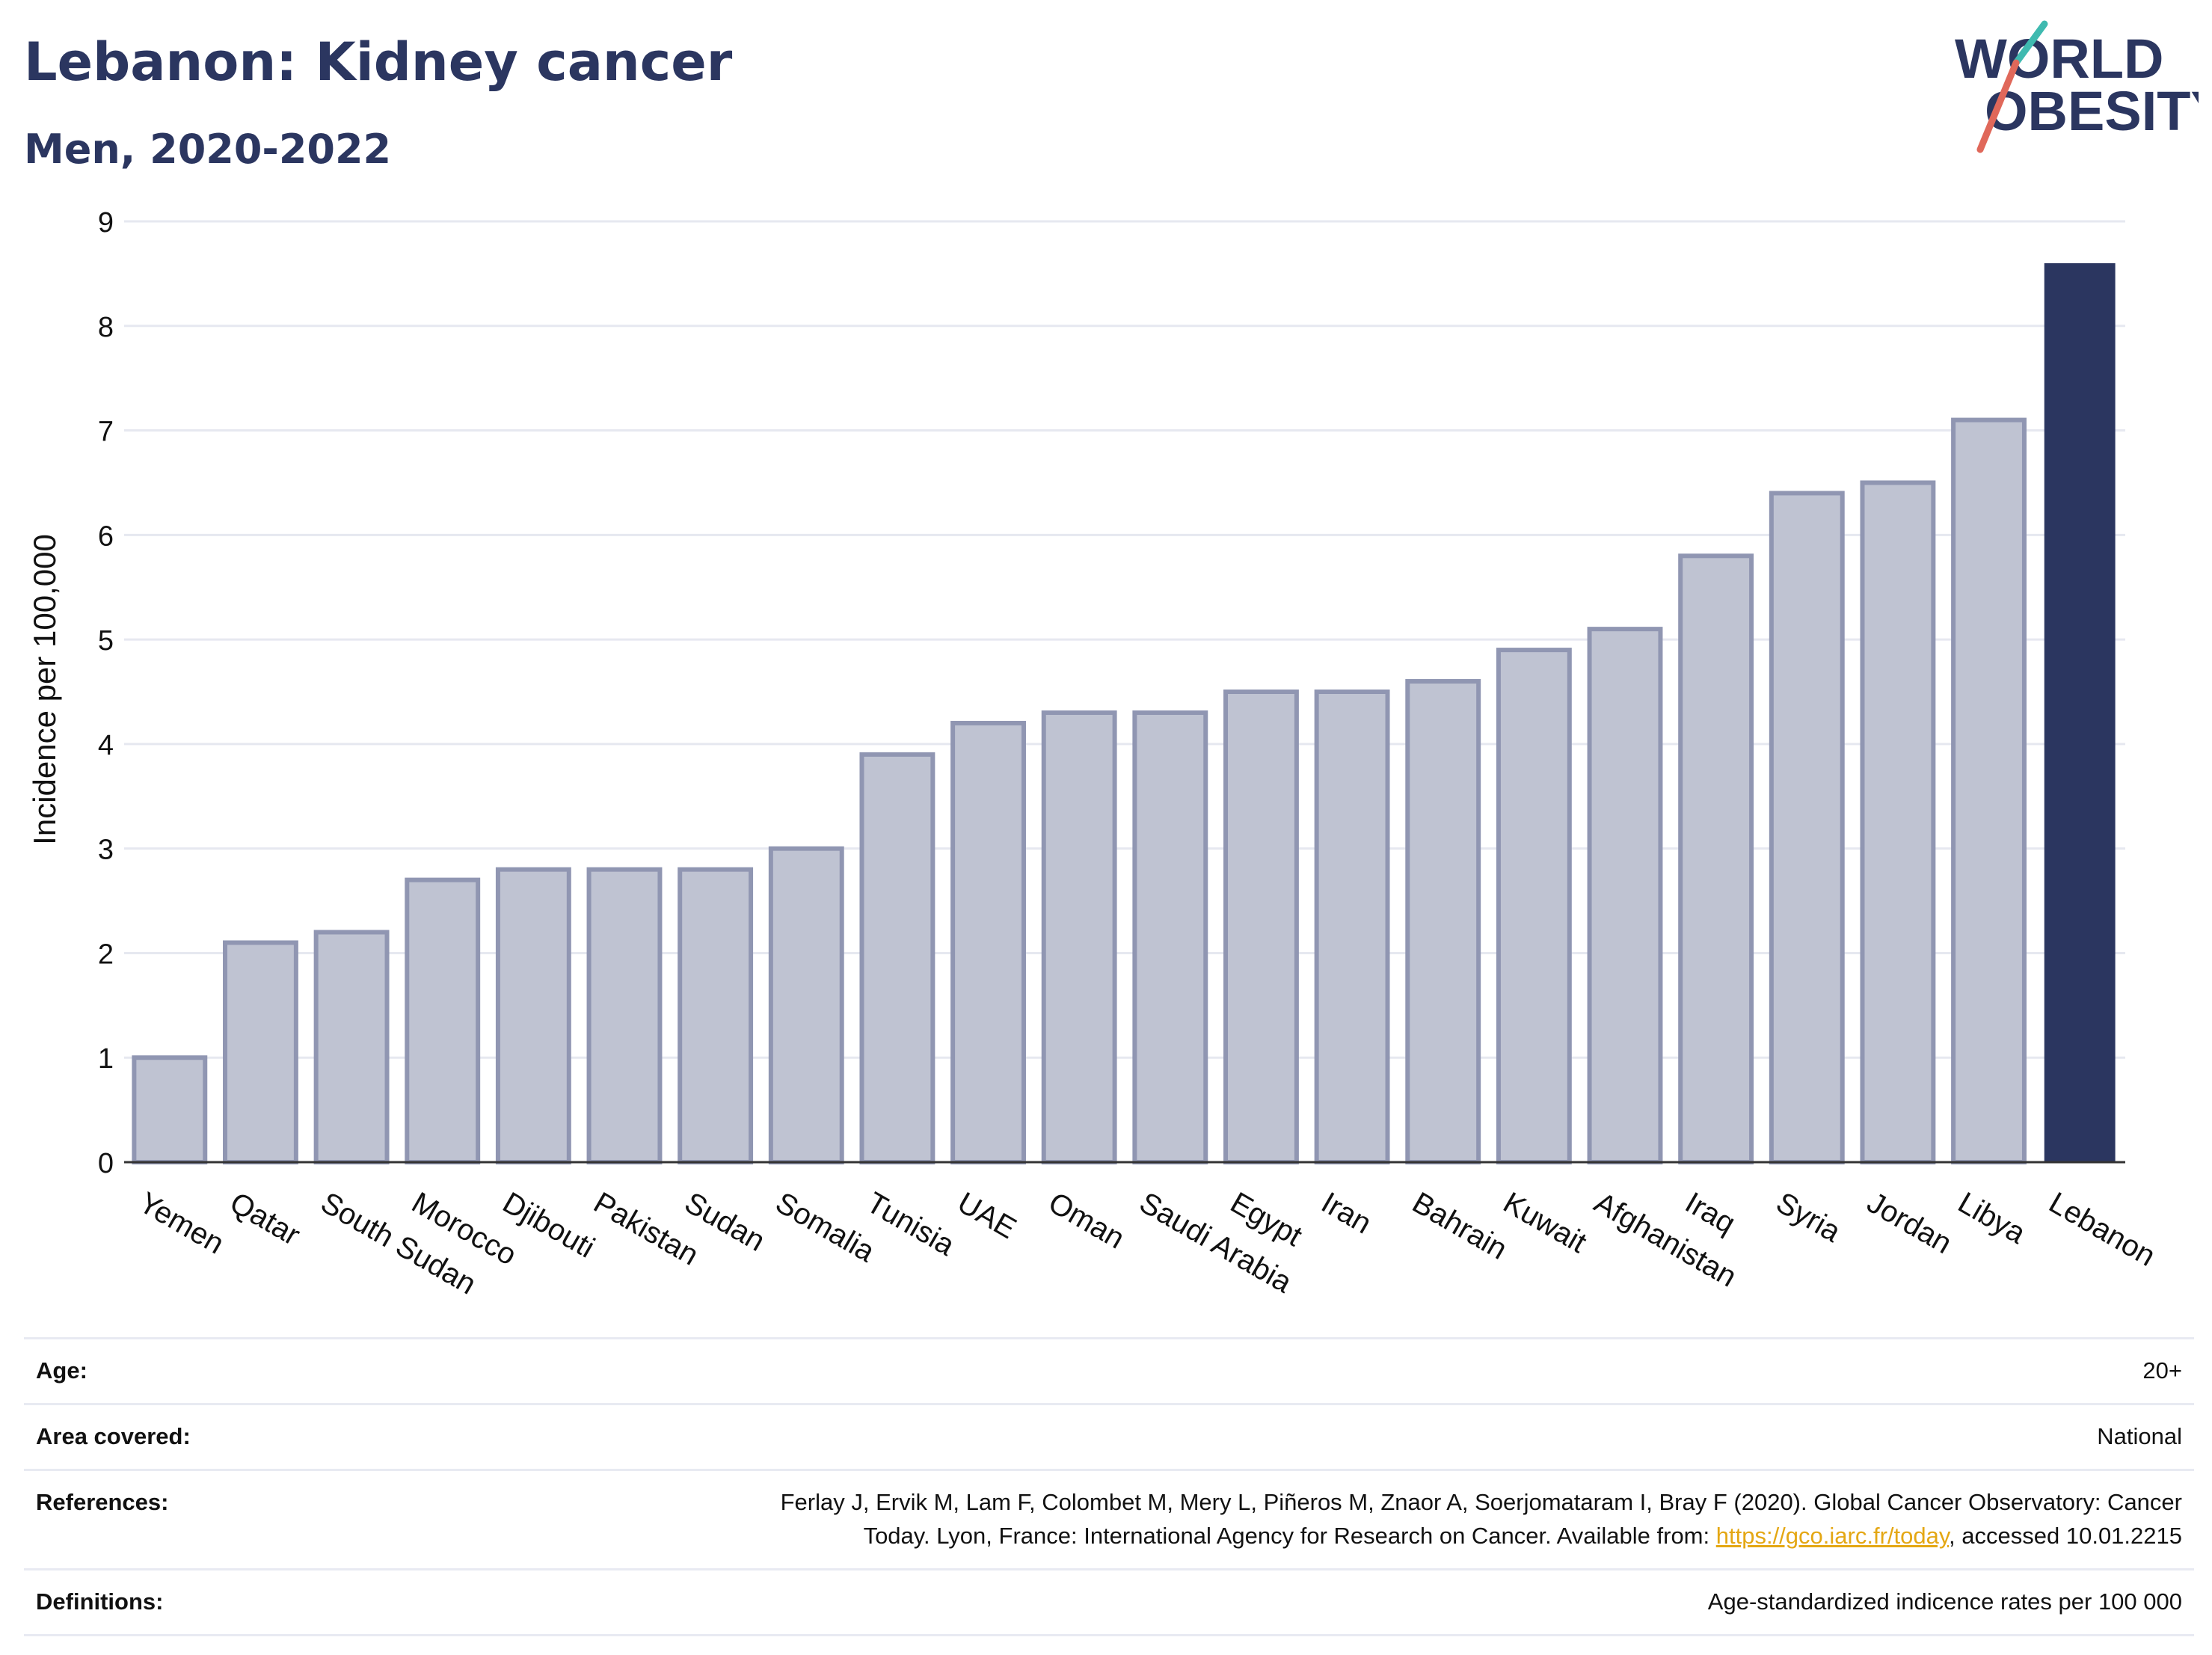 The height and width of the screenshot is (1655, 2212). Describe the element at coordinates (106, 1059) in the screenshot. I see `y-tick-label: 1` at that location.